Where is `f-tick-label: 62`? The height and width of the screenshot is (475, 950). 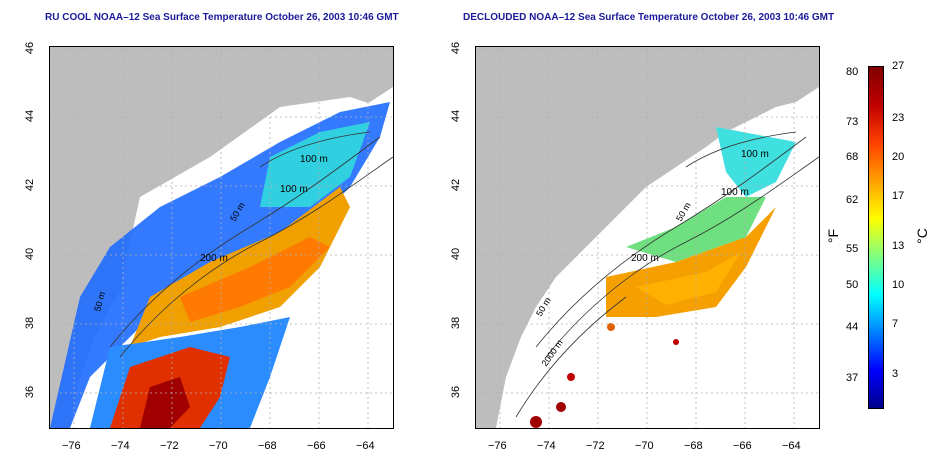 f-tick-label: 62 is located at coordinates (852, 200).